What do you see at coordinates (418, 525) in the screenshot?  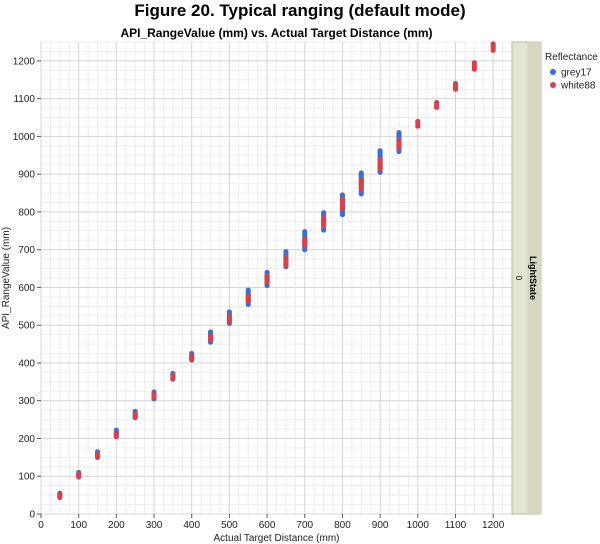 I see `x-tick-label: 1000` at bounding box center [418, 525].